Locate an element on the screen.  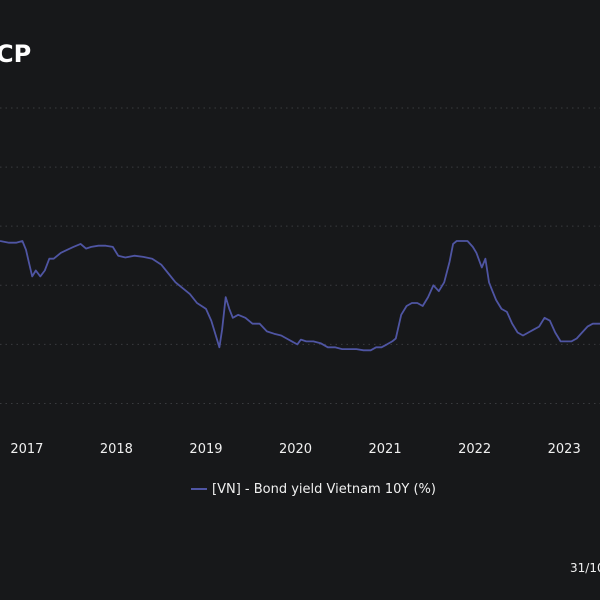
x-tick-label-2020: 2020 is located at coordinates (295, 449).